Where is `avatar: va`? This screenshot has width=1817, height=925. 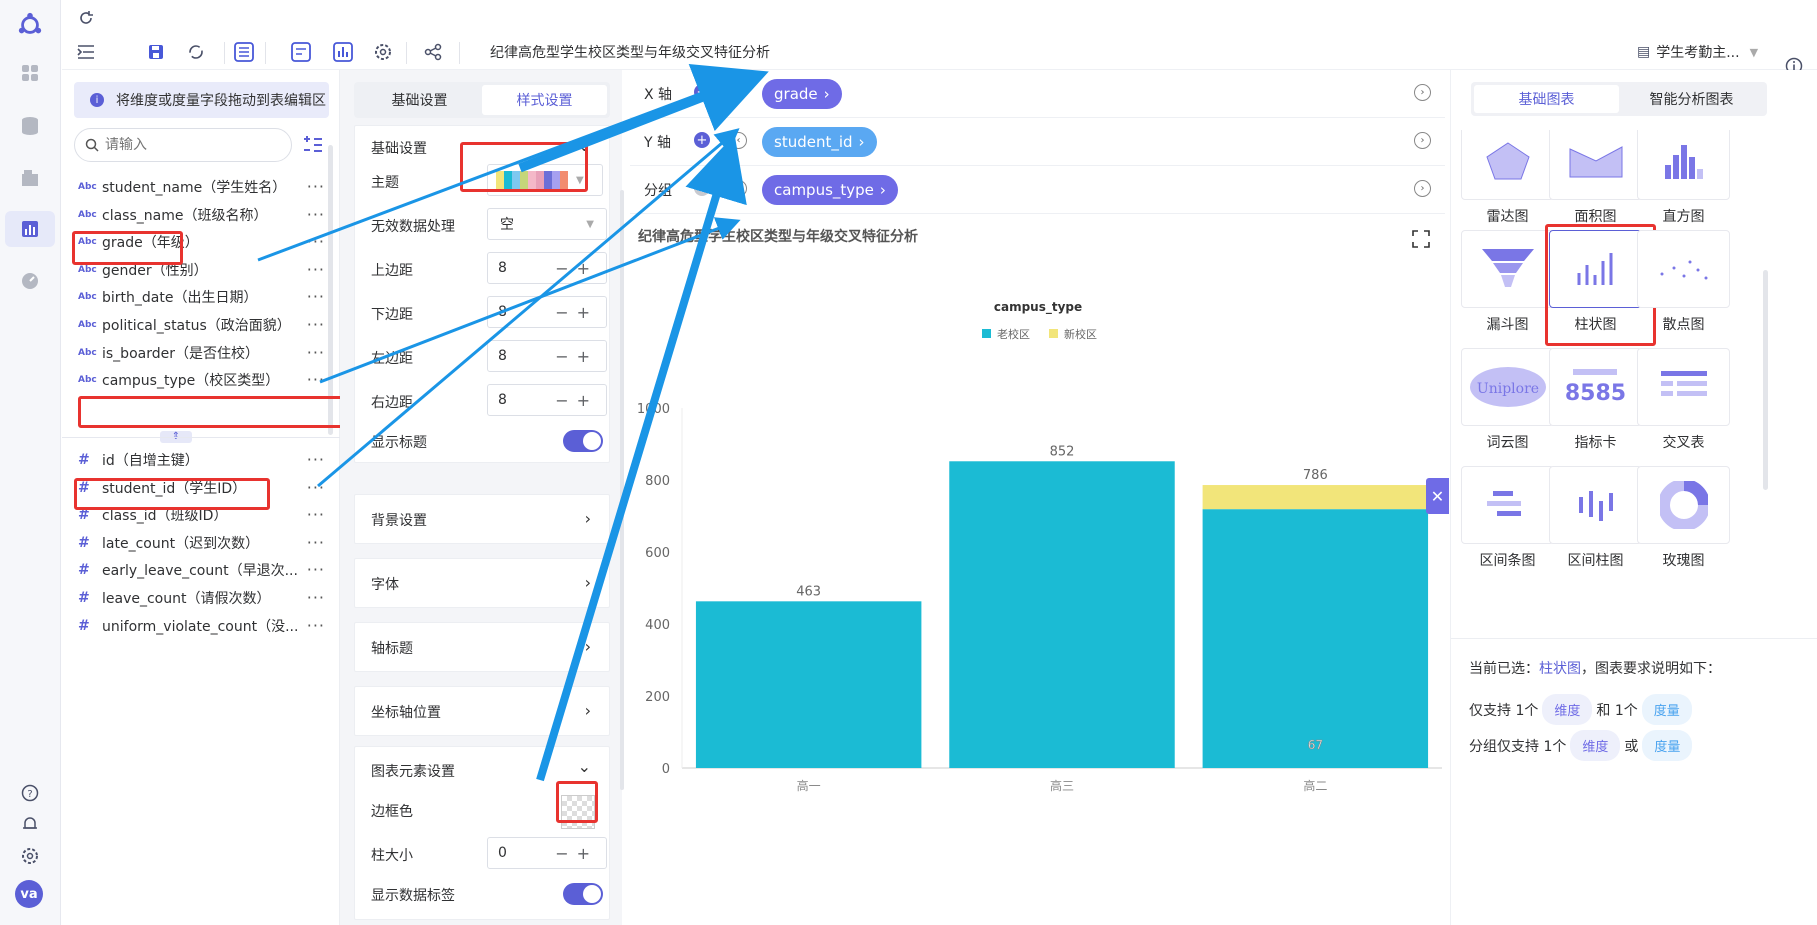 avatar: va is located at coordinates (29, 894).